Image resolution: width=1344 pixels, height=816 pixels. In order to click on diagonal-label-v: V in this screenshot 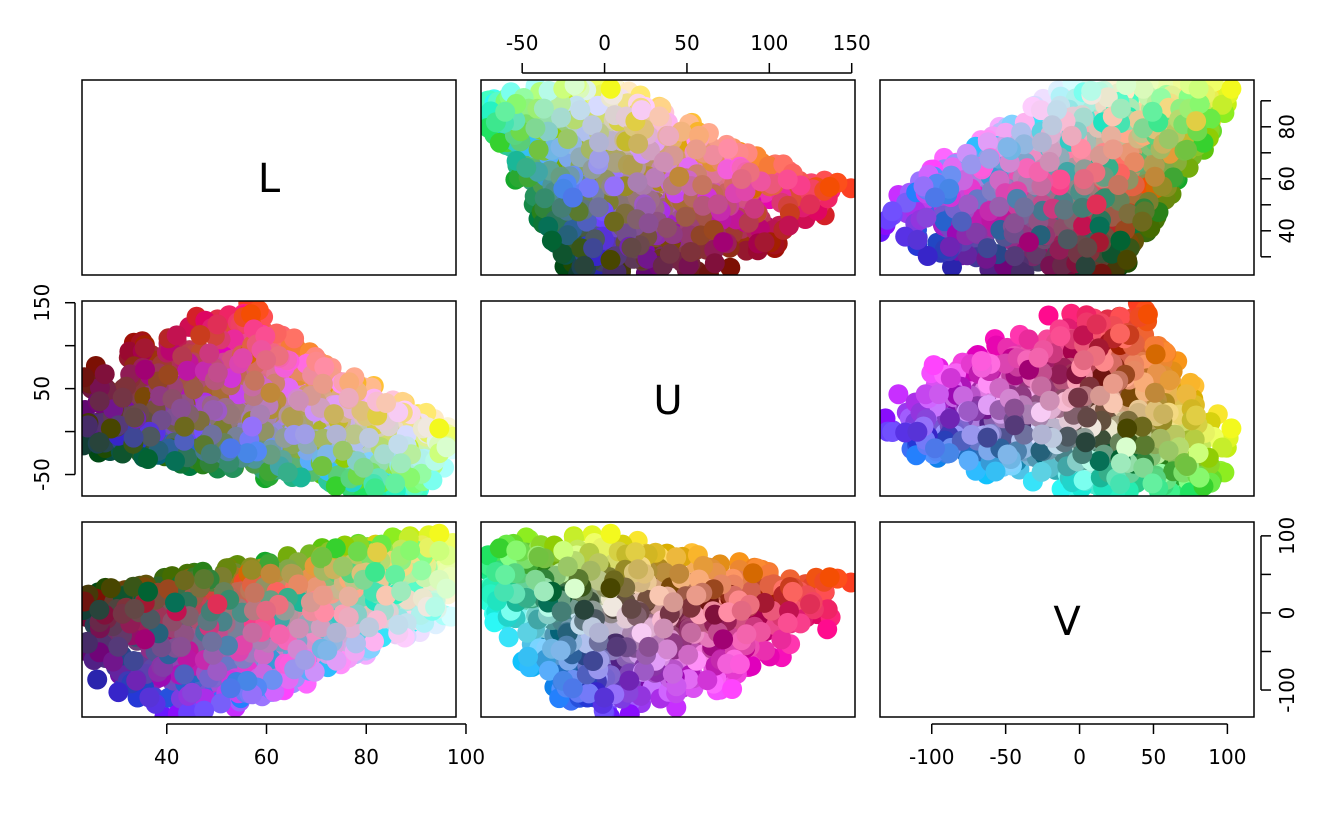, I will do `click(1067, 622)`.